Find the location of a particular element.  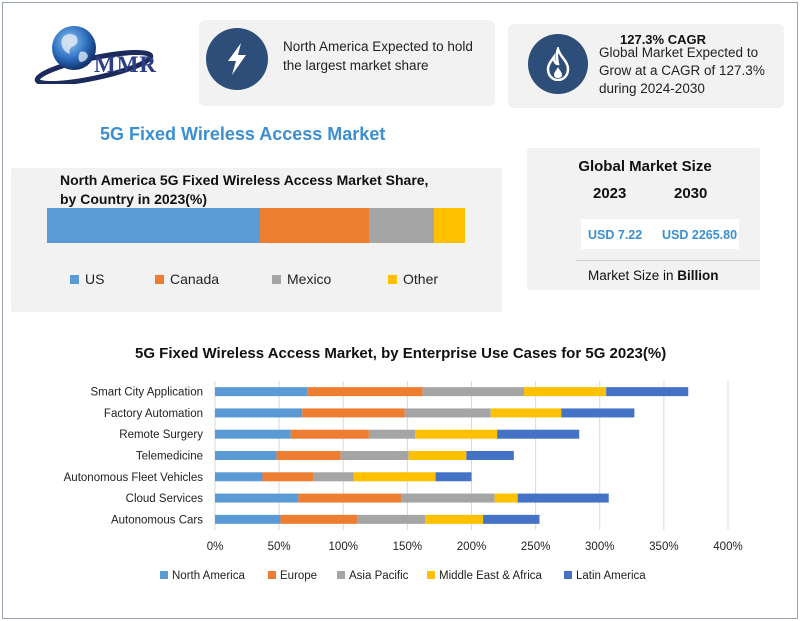

category-label: Smart City Application is located at coordinates (147, 393).